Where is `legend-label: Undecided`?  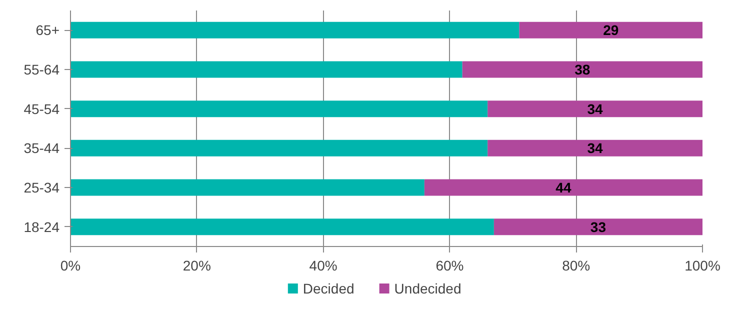
legend-label: Undecided is located at coordinates (428, 288).